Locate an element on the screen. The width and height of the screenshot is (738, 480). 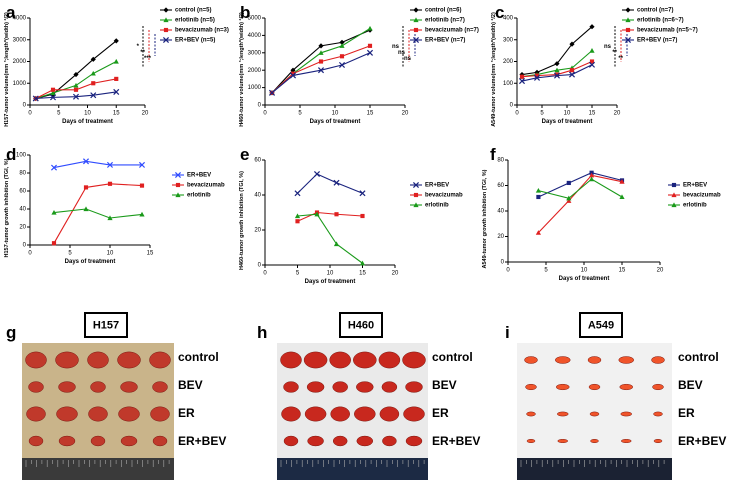
legend-label: erlotinib is located at coordinates (199, 196).